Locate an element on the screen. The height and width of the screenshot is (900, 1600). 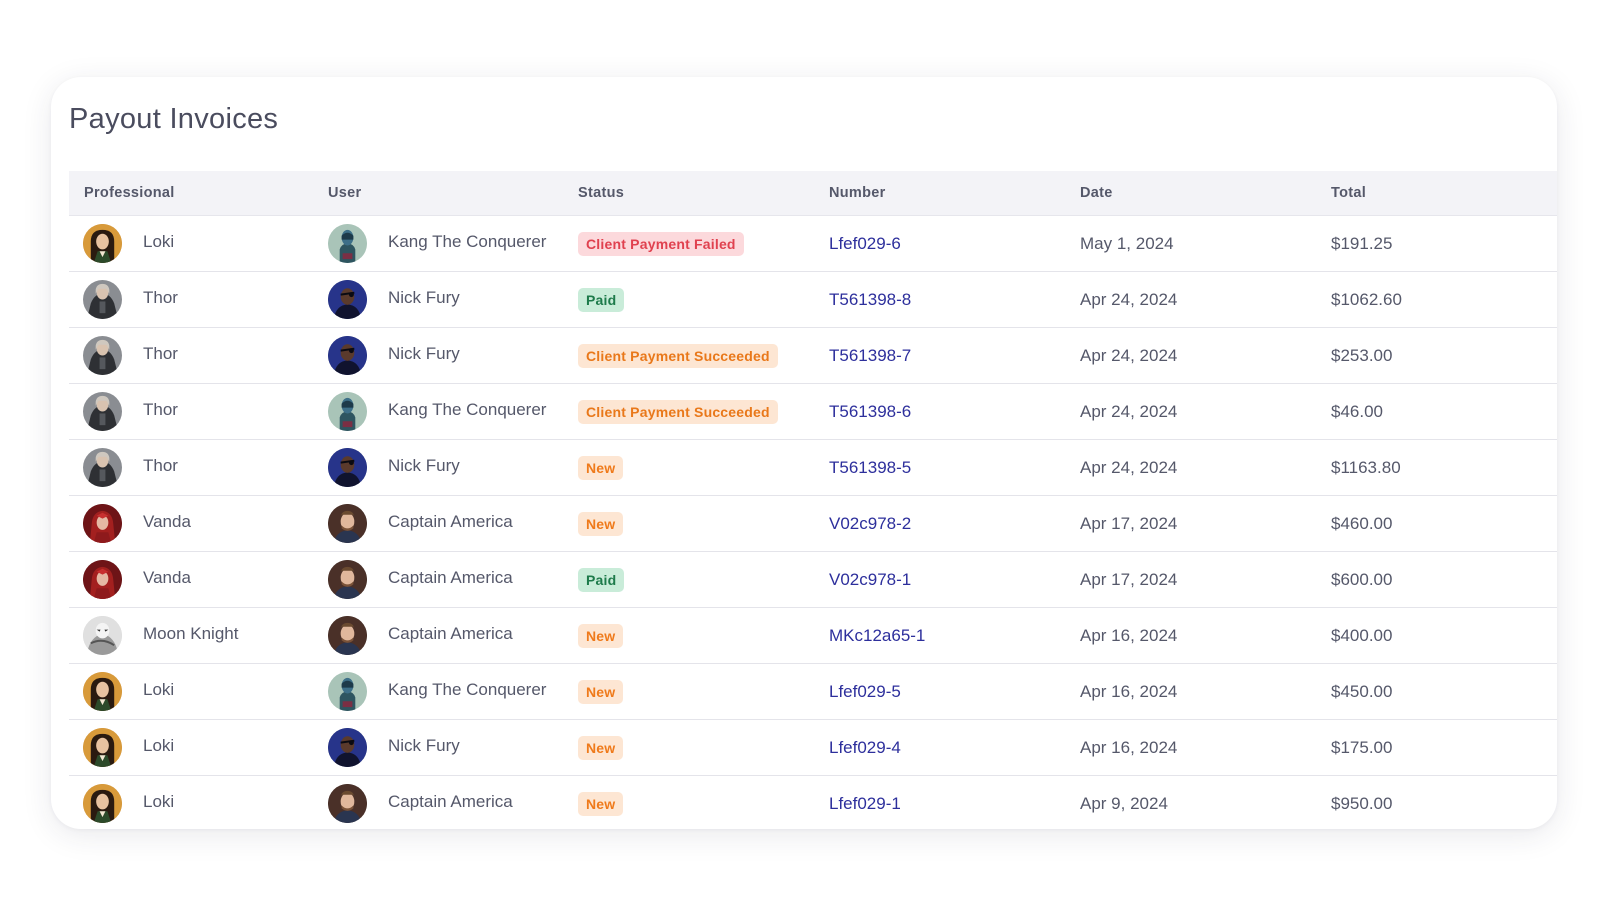
cell-number: T561398-8 is located at coordinates (946, 300).